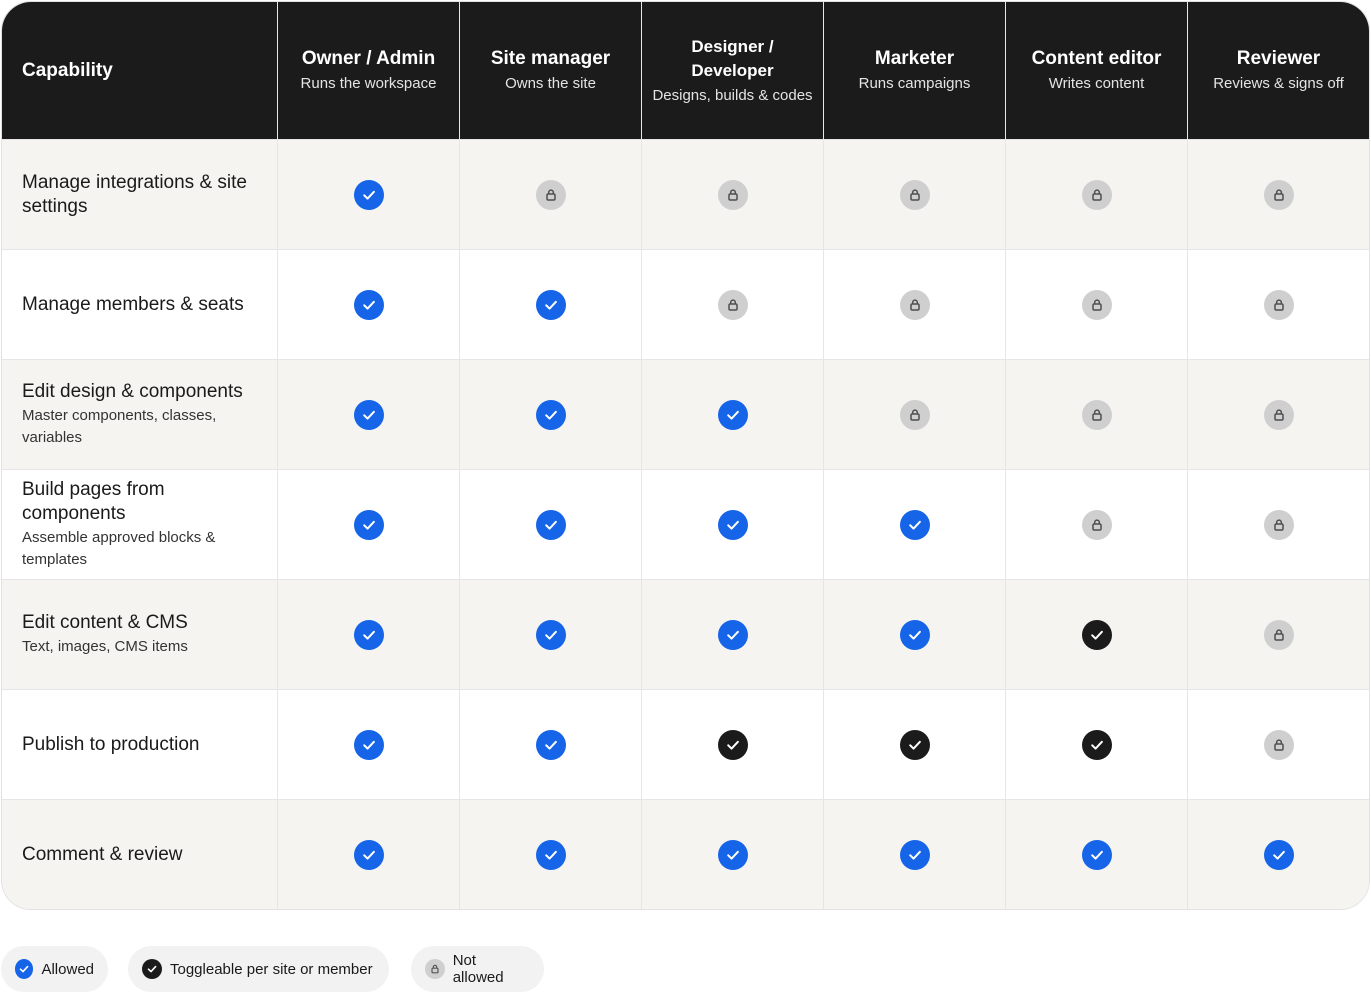  Describe the element at coordinates (732, 95) in the screenshot. I see `role-subtitle: Designs, builds & codes` at that location.